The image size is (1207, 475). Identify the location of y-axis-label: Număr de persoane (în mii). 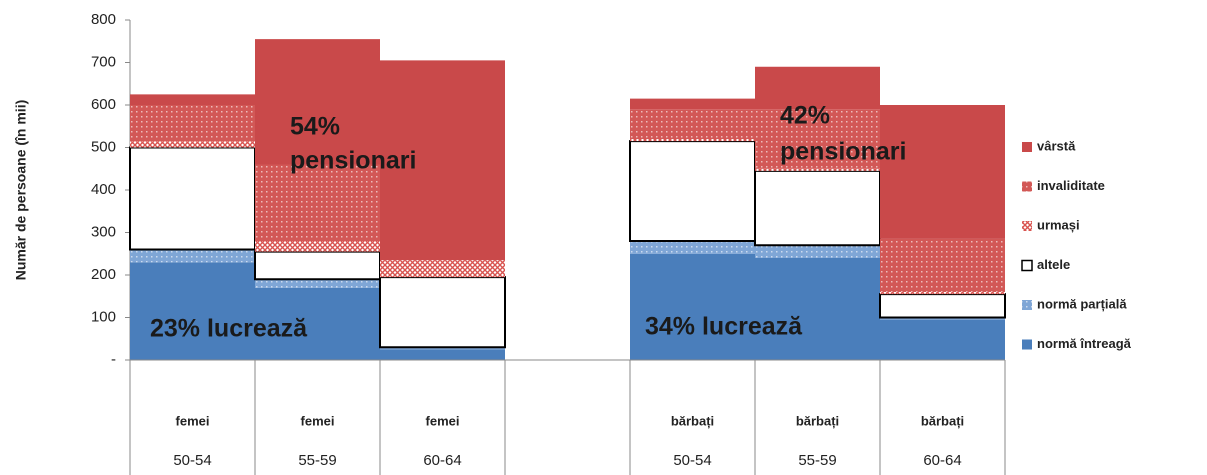
(21, 190).